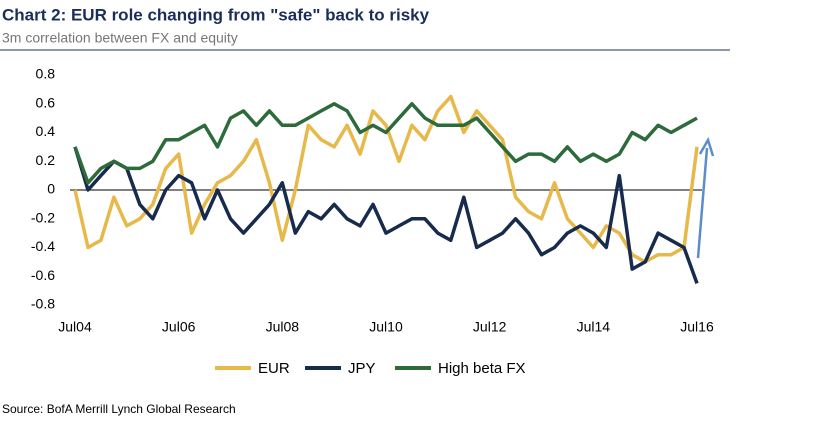 The height and width of the screenshot is (441, 820). I want to click on y-tick-label: 0, so click(51, 189).